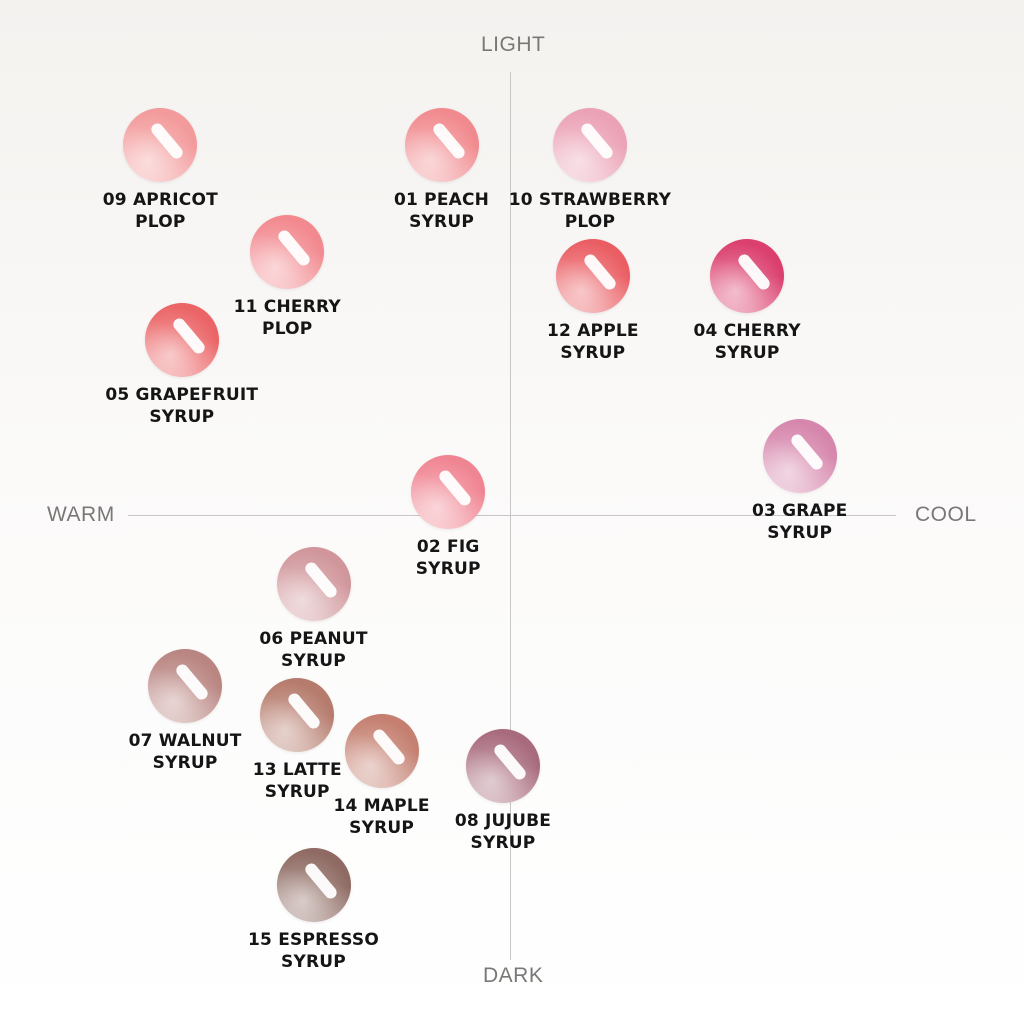 The image size is (1024, 1024). Describe the element at coordinates (297, 769) in the screenshot. I see `shade-name-line1: 13 LATTE` at that location.